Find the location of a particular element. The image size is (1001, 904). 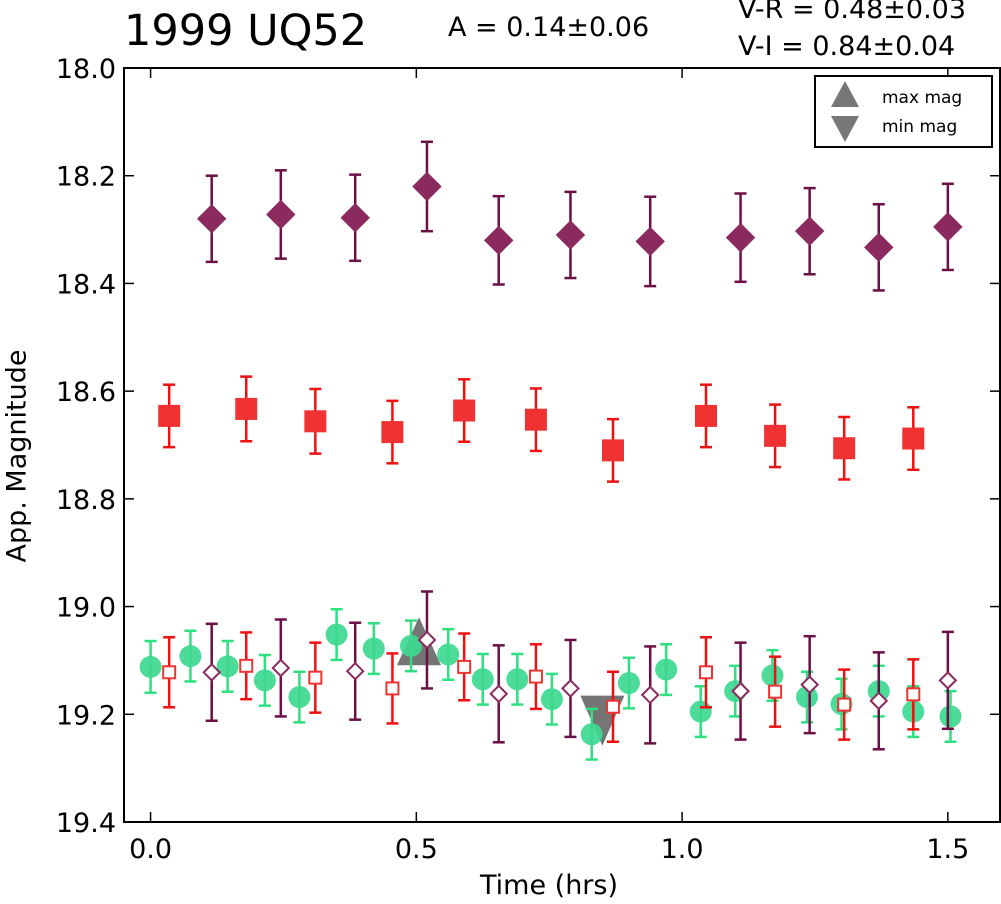

y-tick-label: 18.4 is located at coordinates (86, 284).